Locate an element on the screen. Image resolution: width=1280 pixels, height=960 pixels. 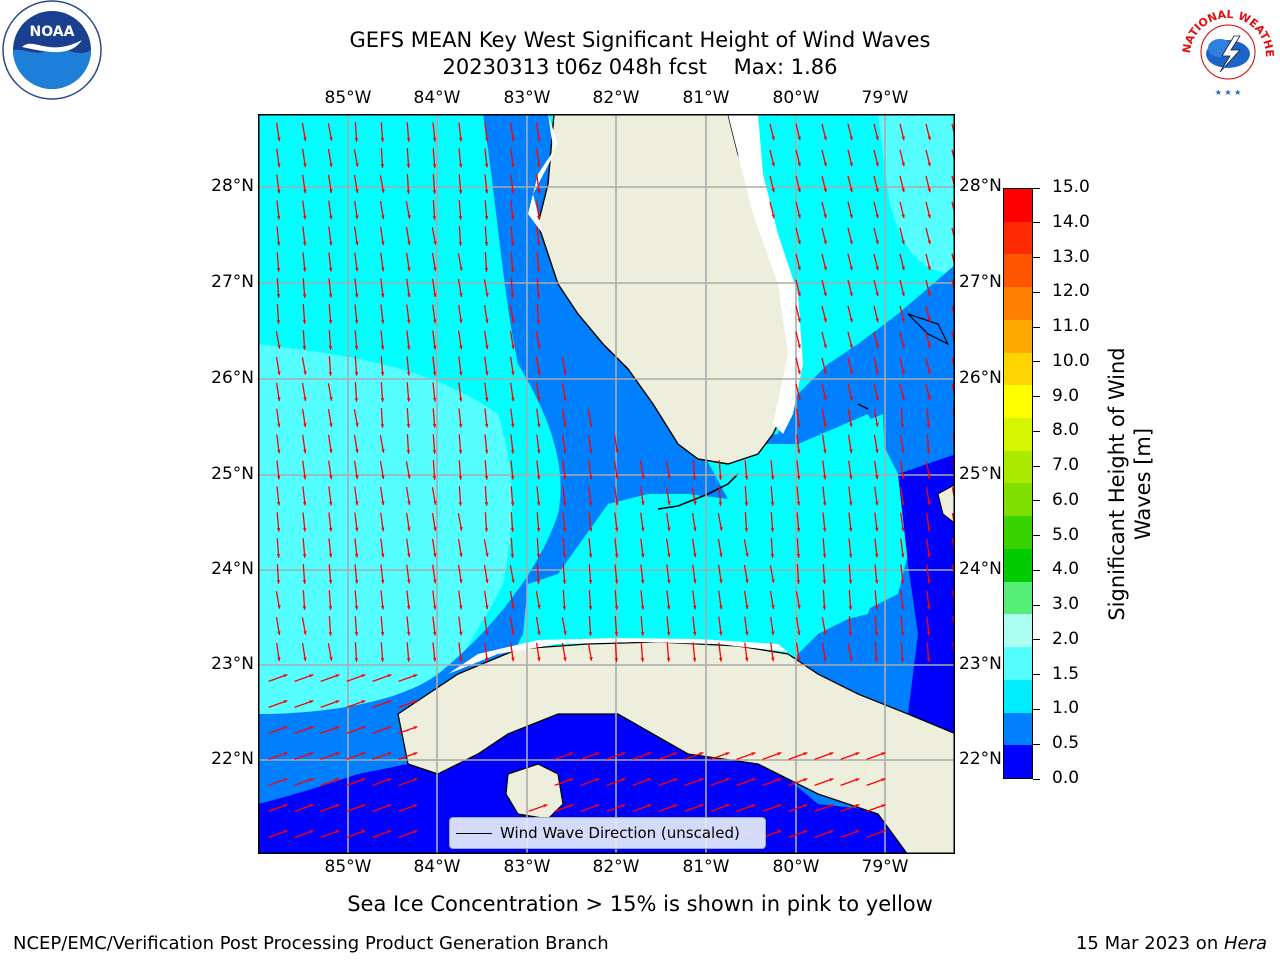
colorbar-tick-label: 7.0 is located at coordinates (1066, 465).